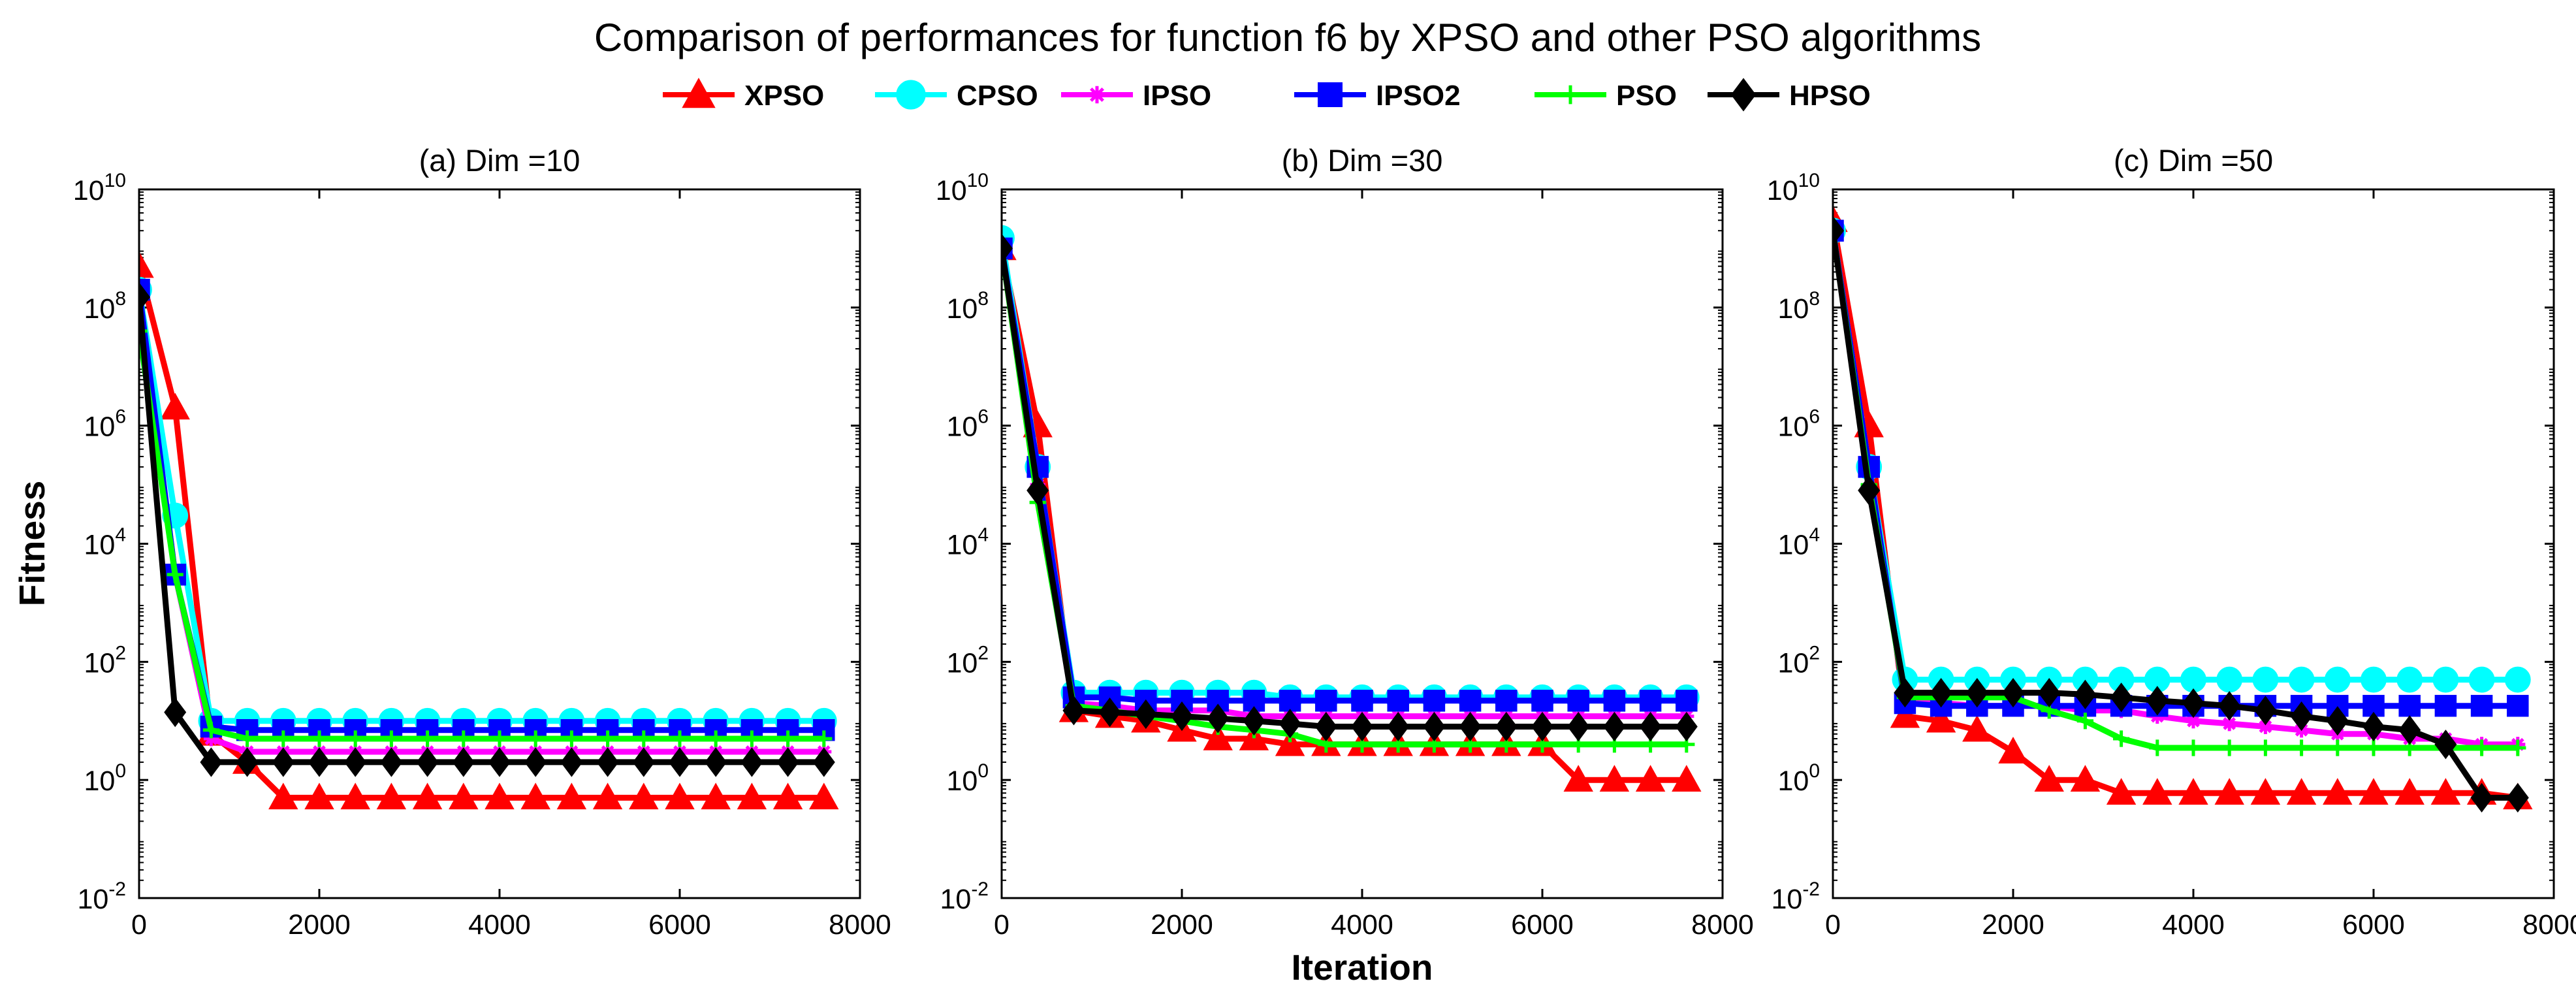  What do you see at coordinates (1799, 661) in the screenshot?
I see `y-tick-label: 10²` at bounding box center [1799, 661].